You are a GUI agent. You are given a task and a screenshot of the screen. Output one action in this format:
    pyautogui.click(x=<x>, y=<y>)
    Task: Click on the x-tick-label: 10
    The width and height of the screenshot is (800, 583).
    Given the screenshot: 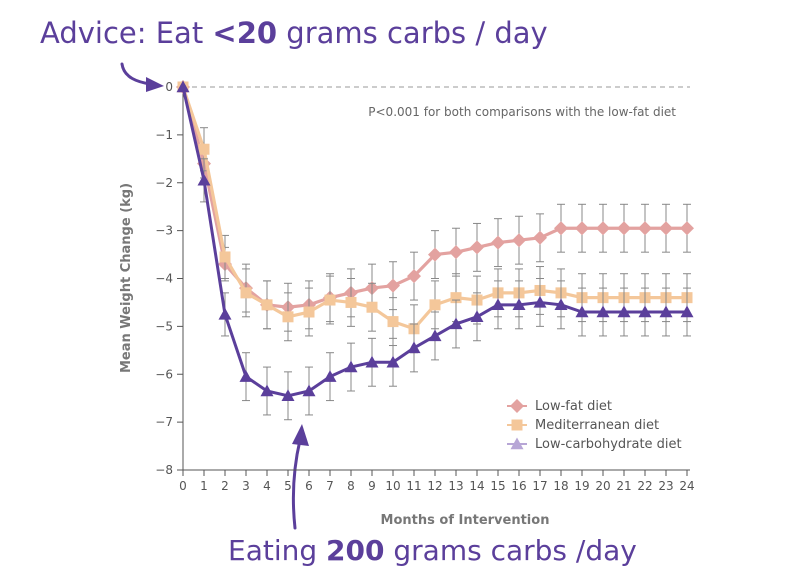 What is the action you would take?
    pyautogui.click(x=392, y=486)
    